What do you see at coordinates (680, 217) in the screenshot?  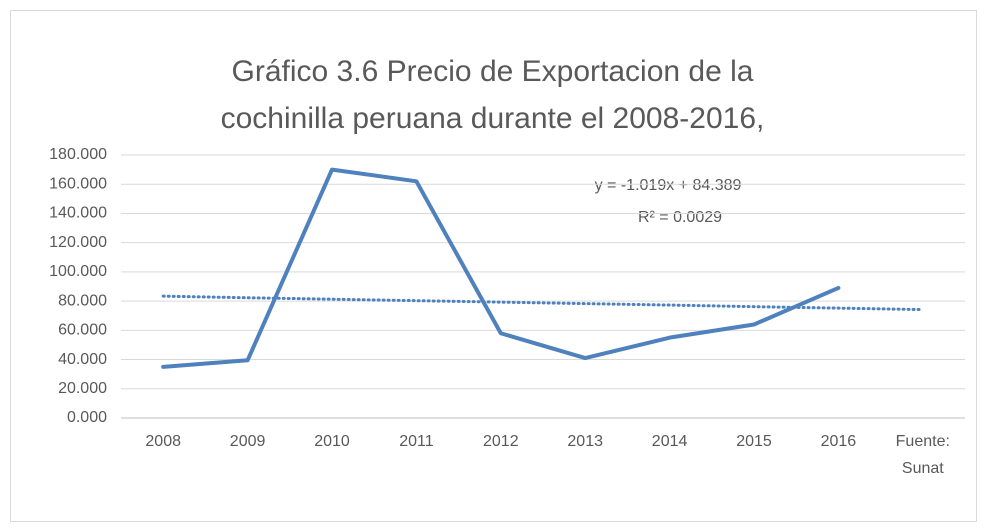 I see `trend-r-squared: R² = 0.0029` at bounding box center [680, 217].